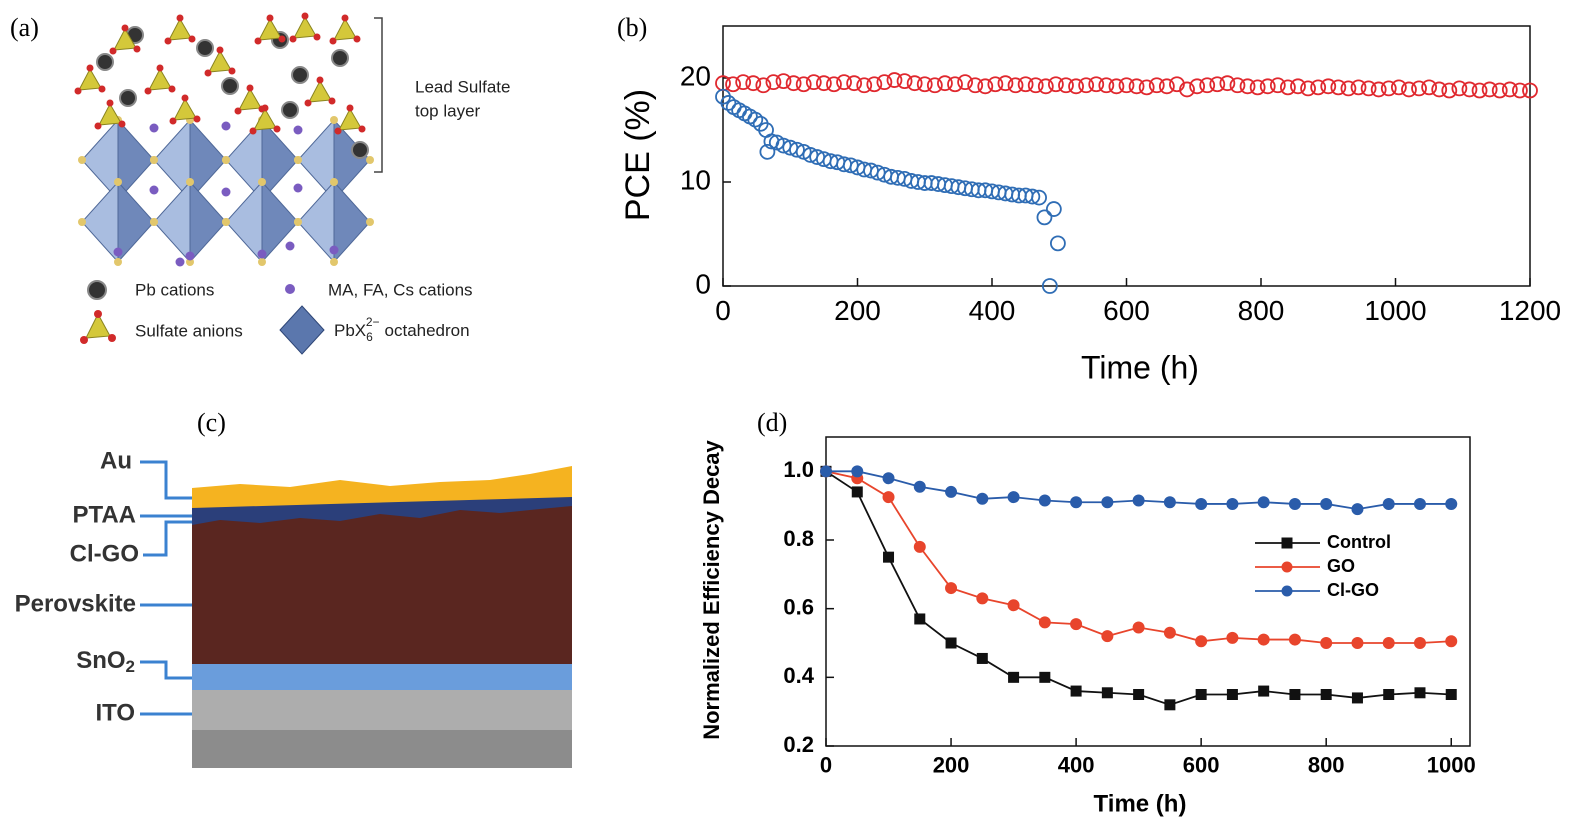  Describe the element at coordinates (427, 330) in the screenshot. I see `formula-rest: octahedron` at that location.